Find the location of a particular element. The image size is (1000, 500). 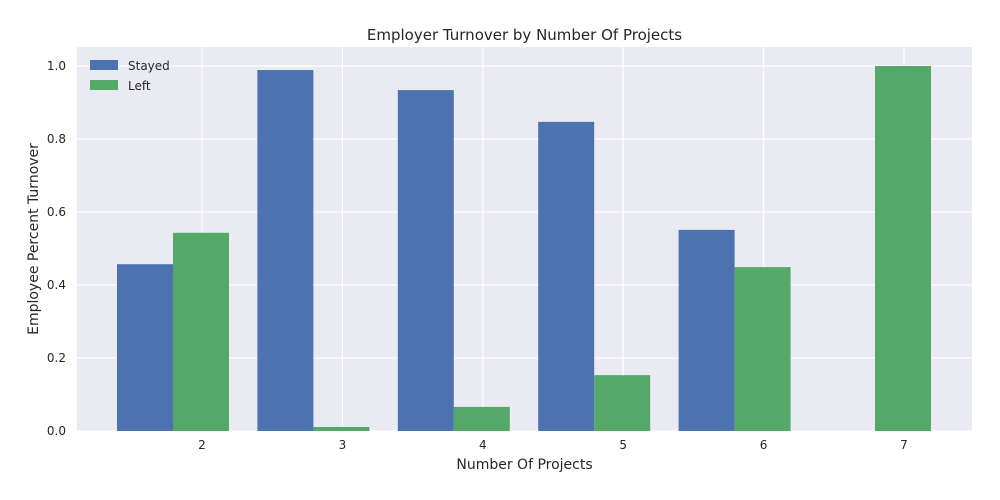

y-tick-labels: 0.0 0.2 0.4 0.6 0.8 1.0 is located at coordinates (56, 248).